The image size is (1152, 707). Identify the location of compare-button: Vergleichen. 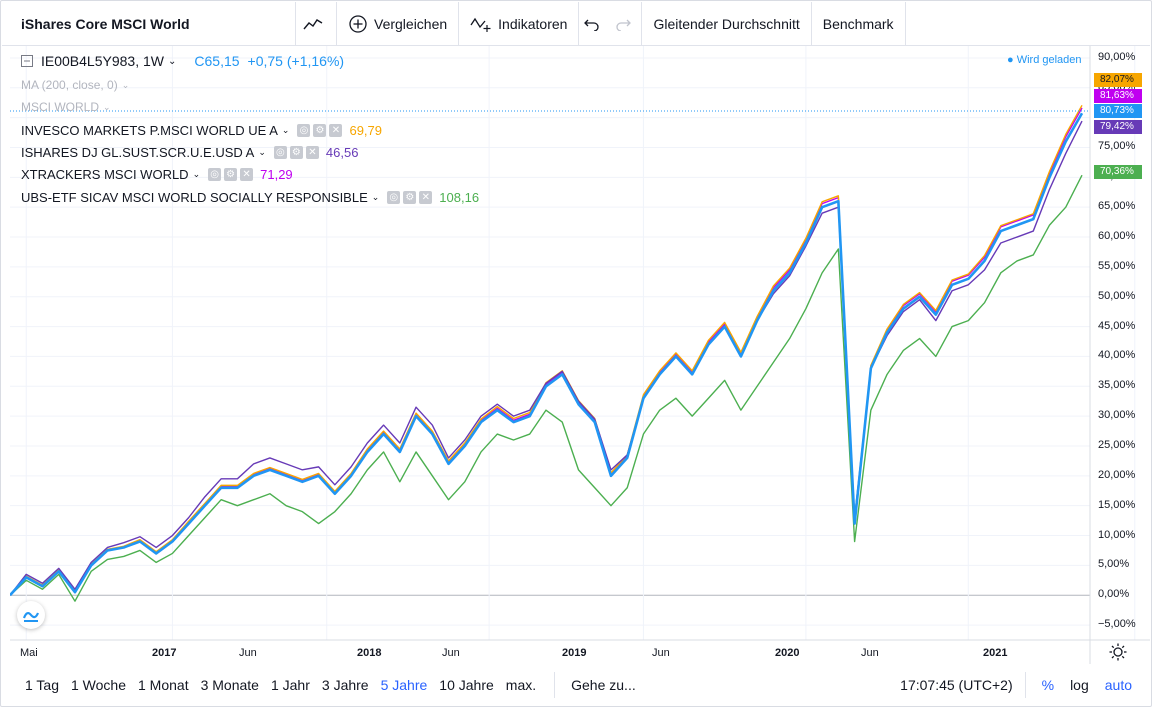
(397, 24).